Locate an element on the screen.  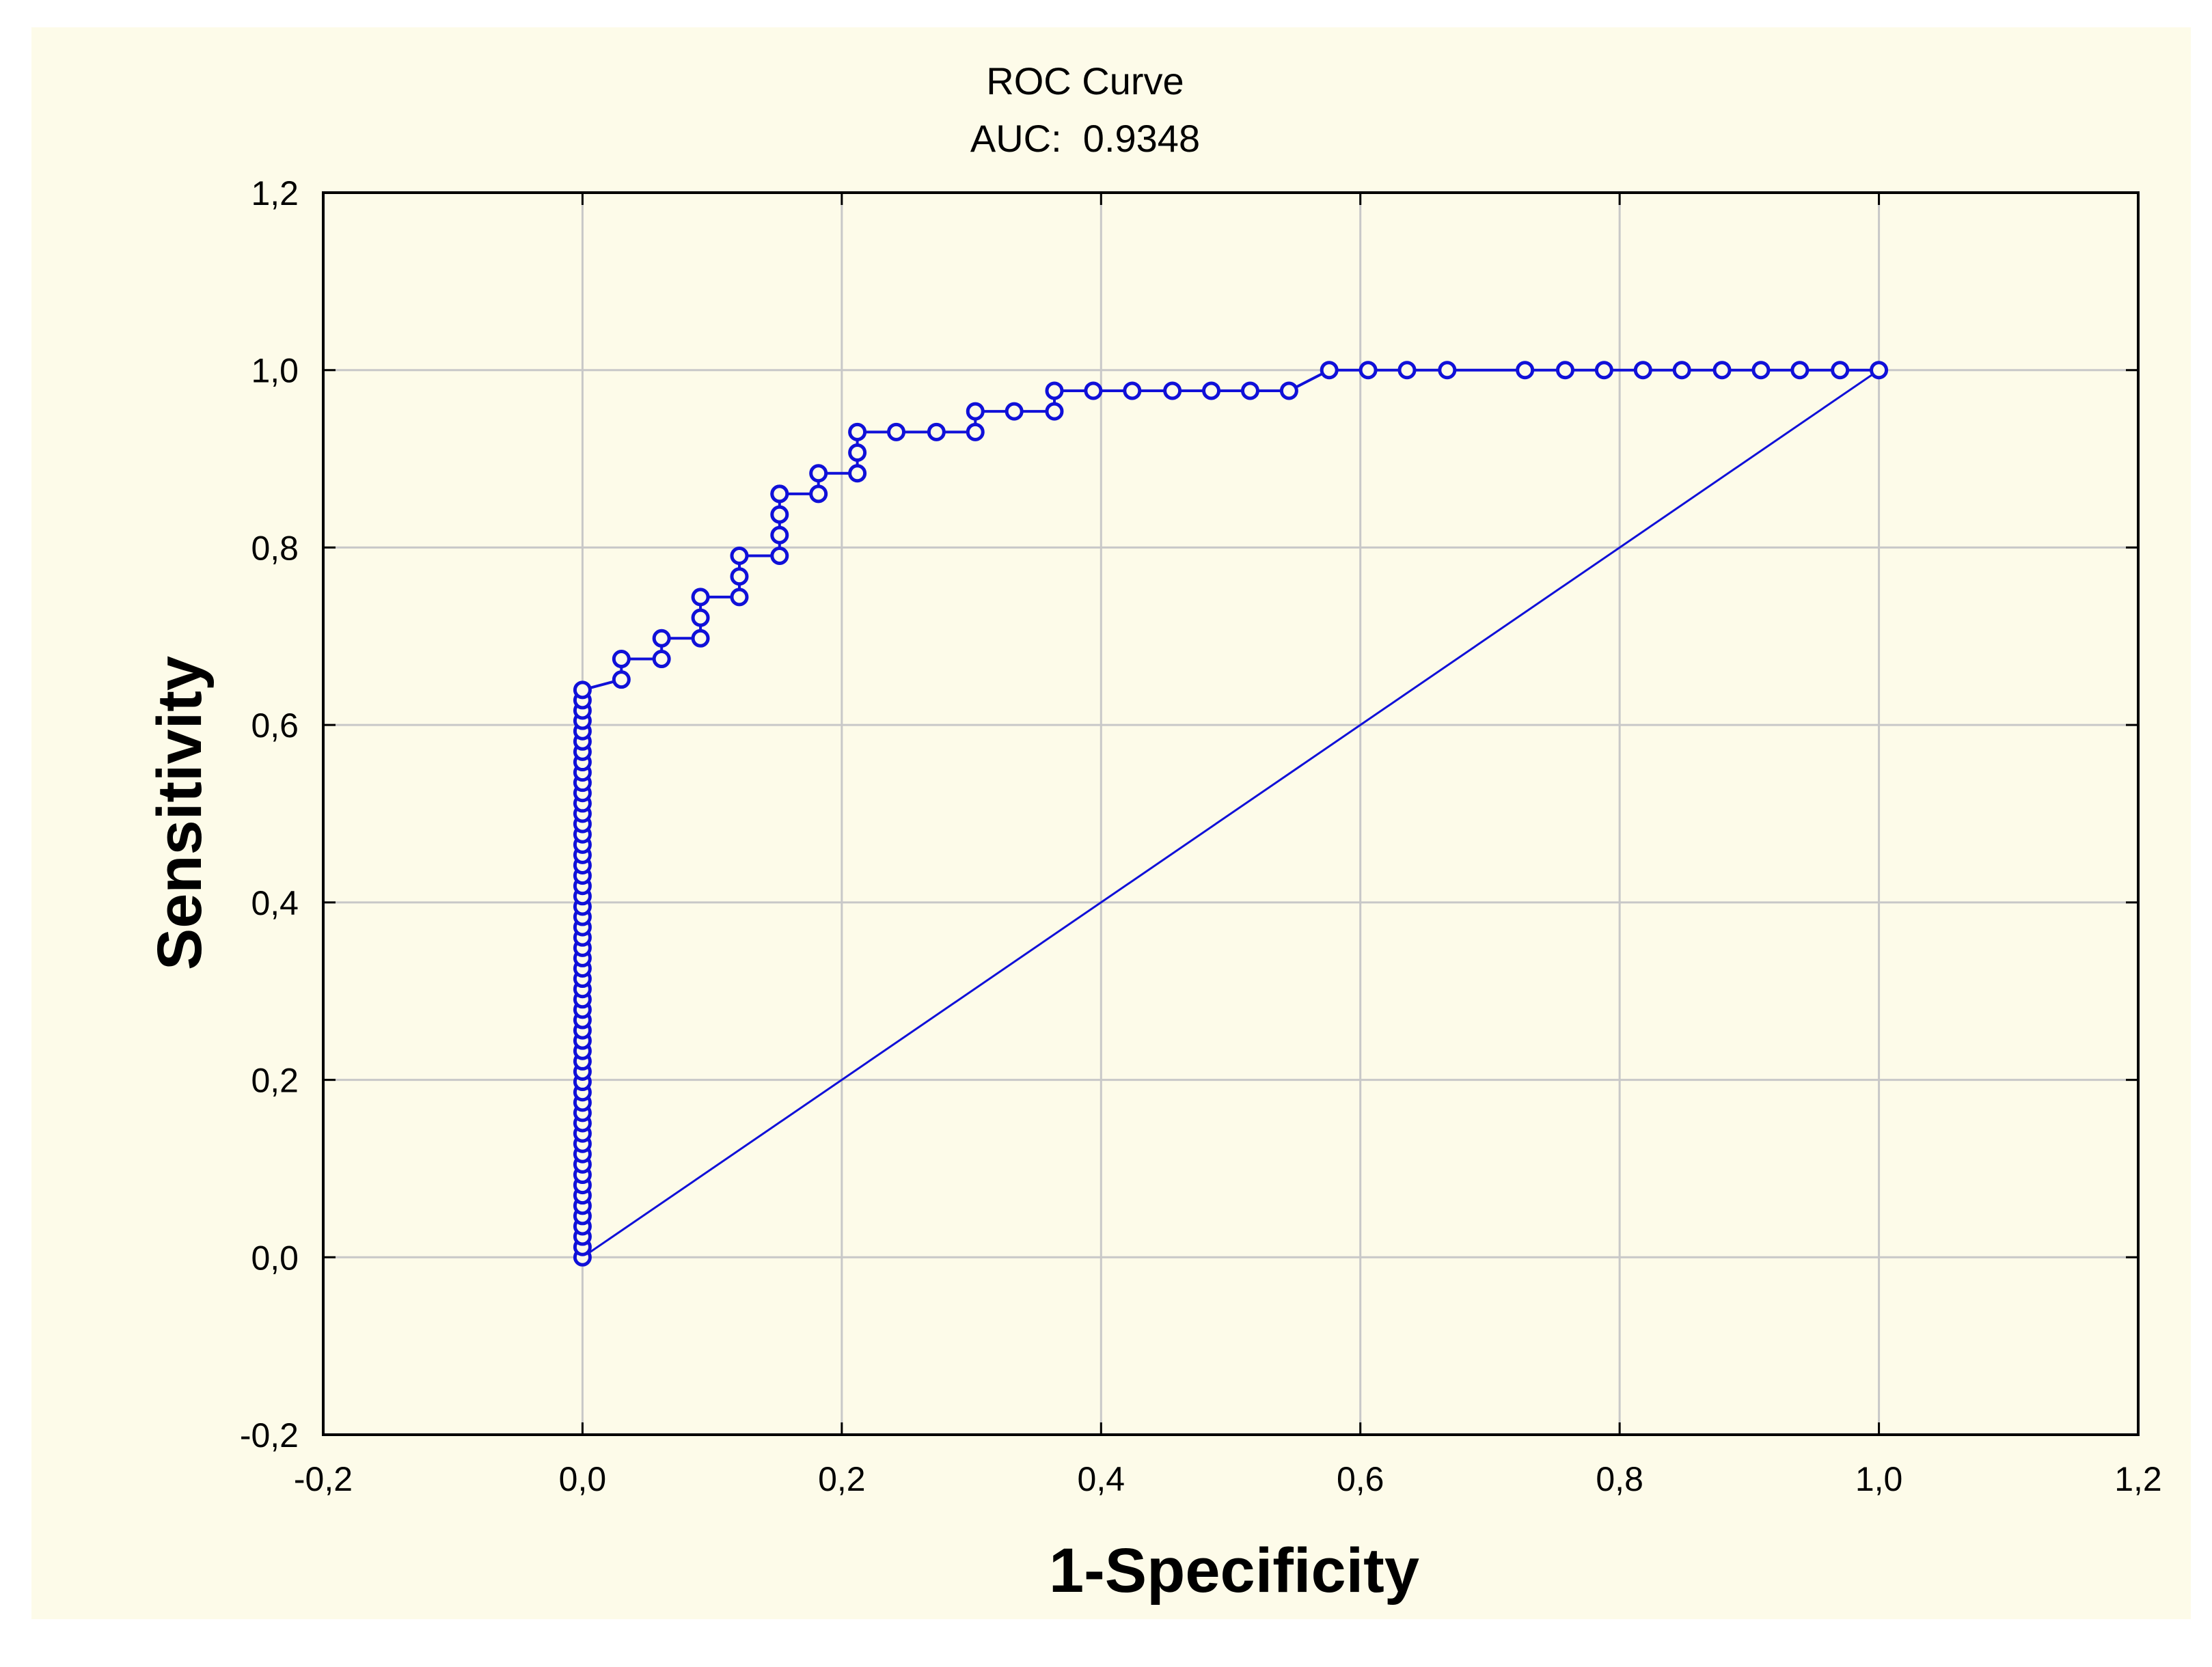
chart-title: ROC Curve is located at coordinates (1085, 81).